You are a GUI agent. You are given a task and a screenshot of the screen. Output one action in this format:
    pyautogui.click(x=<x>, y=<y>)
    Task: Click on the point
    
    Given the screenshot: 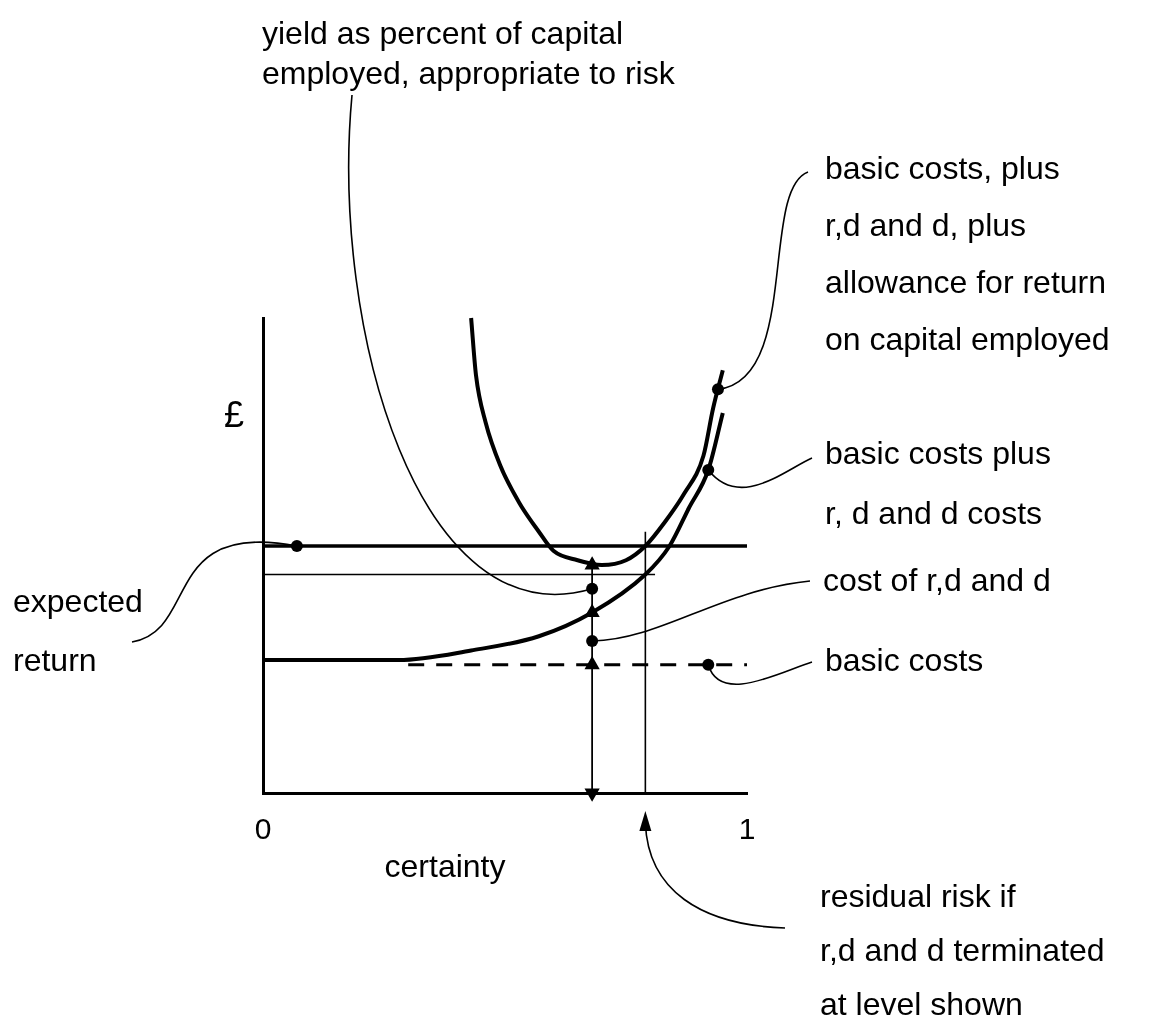 What is the action you would take?
    pyautogui.click(x=708, y=470)
    